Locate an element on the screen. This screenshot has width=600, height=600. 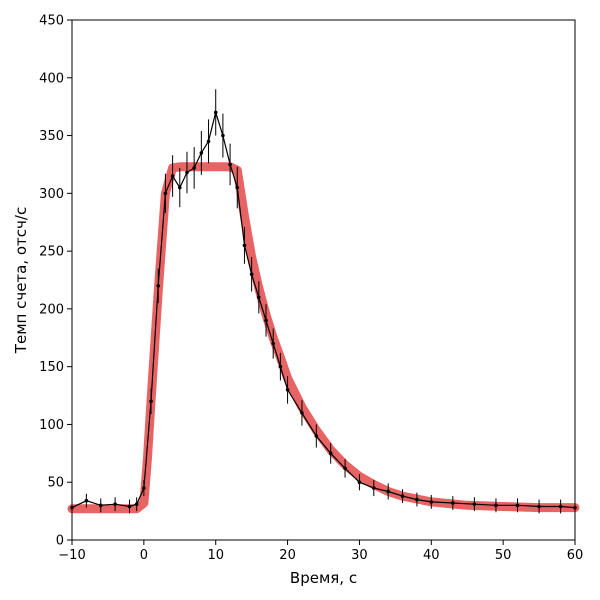
y-tick-label: 400 is located at coordinates (51, 78).